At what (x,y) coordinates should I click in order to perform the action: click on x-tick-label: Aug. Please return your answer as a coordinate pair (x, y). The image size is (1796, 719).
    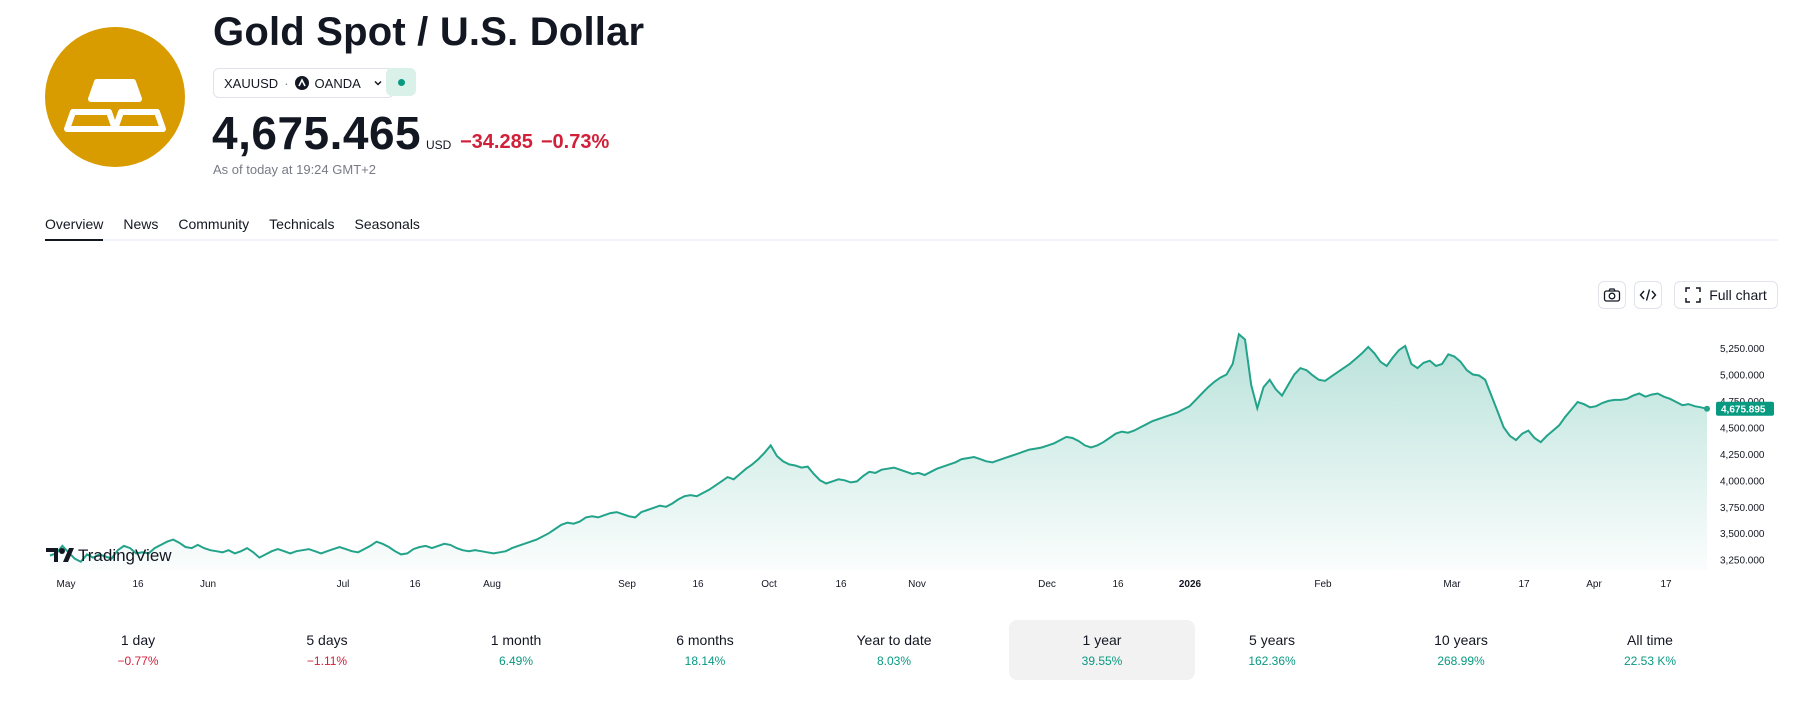
    Looking at the image, I should click on (492, 584).